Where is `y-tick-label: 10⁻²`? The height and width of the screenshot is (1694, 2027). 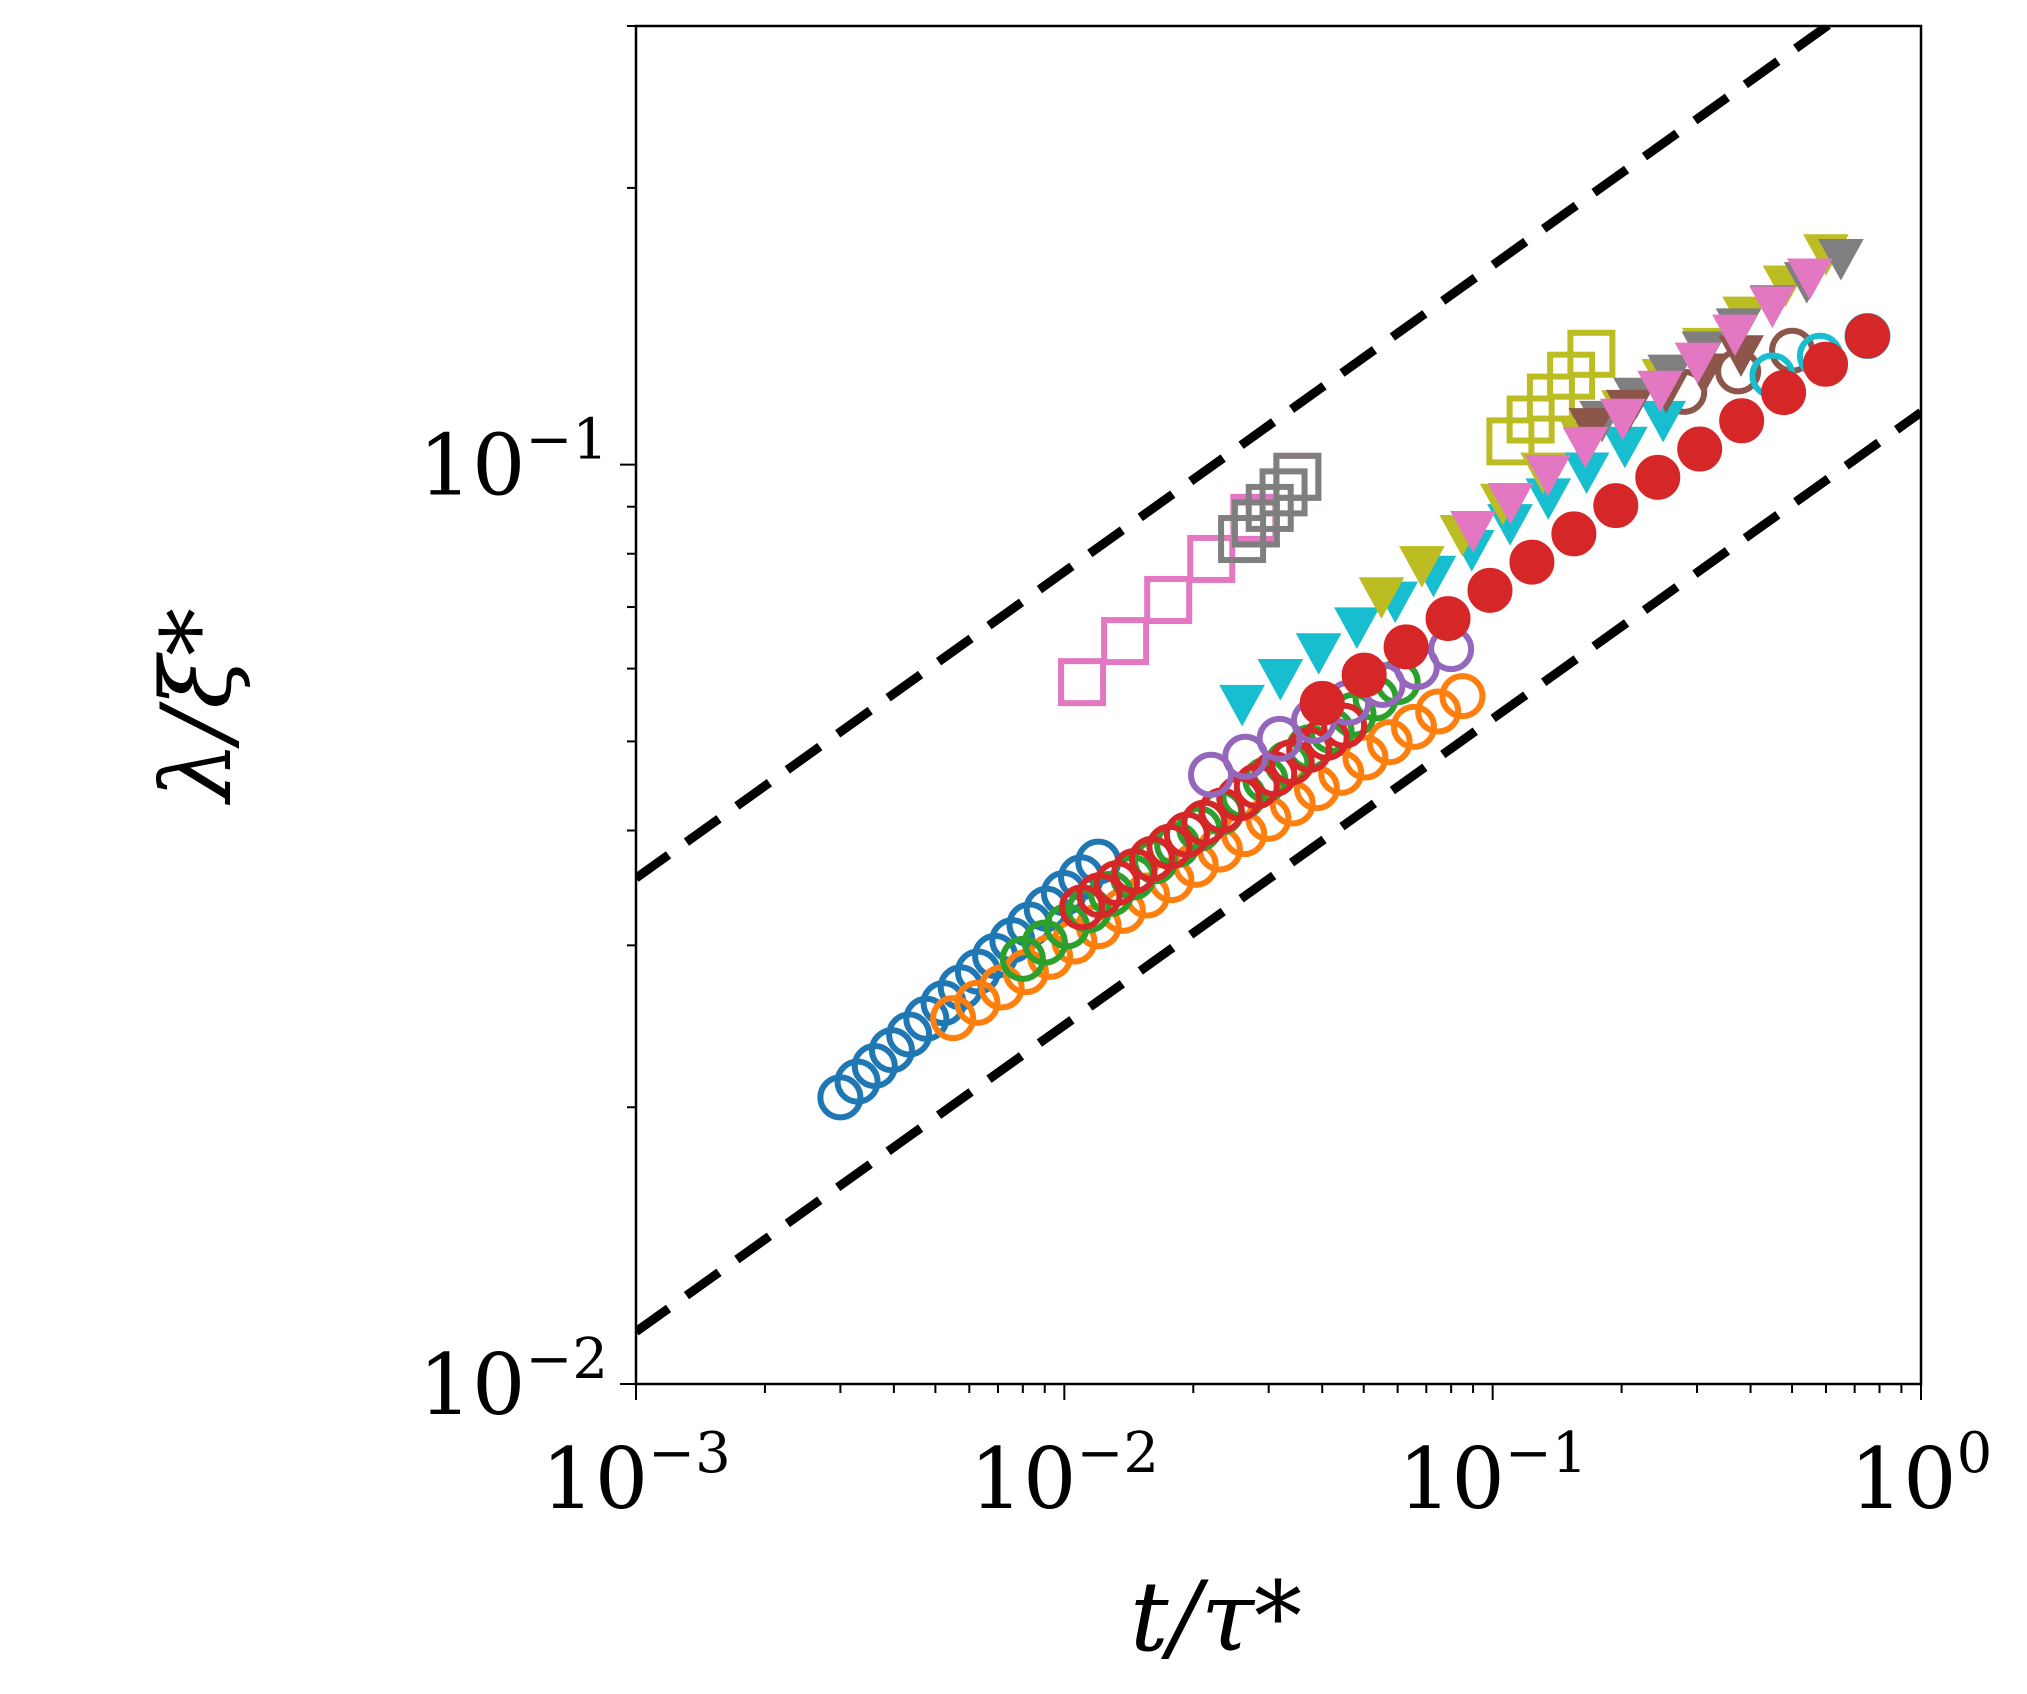
y-tick-label: 10⁻² is located at coordinates (513, 1380).